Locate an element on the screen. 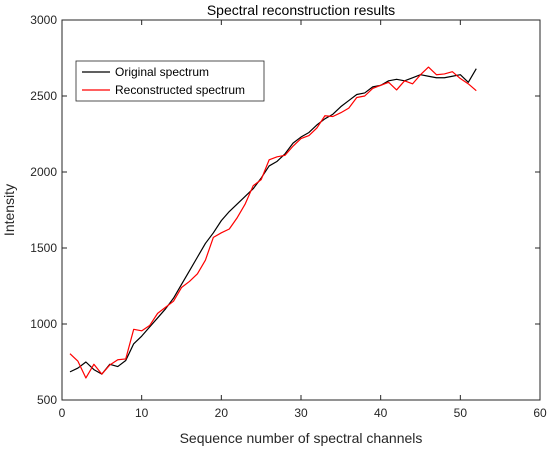  y-tick-label: 2500 is located at coordinates (43, 96).